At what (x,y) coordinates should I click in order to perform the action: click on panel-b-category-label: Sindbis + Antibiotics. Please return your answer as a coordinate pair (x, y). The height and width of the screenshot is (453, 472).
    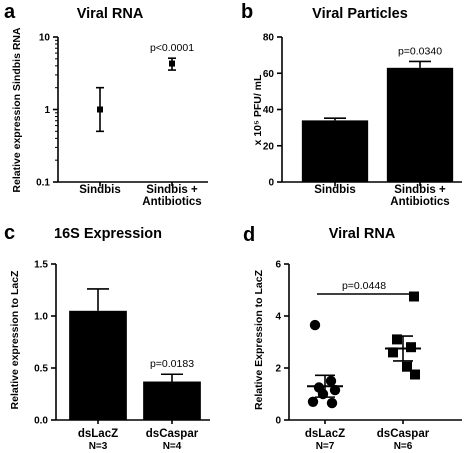
    Looking at the image, I should click on (419, 196).